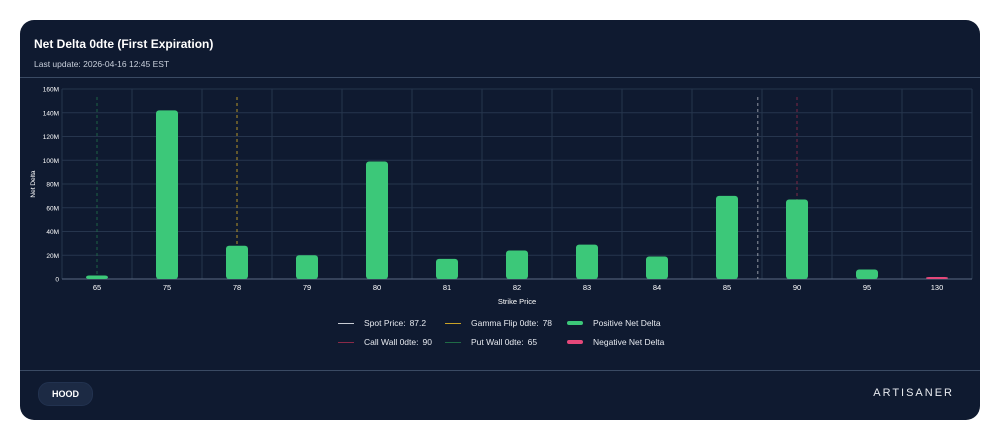 The image size is (1000, 440). I want to click on x-tick-label: 80, so click(377, 287).